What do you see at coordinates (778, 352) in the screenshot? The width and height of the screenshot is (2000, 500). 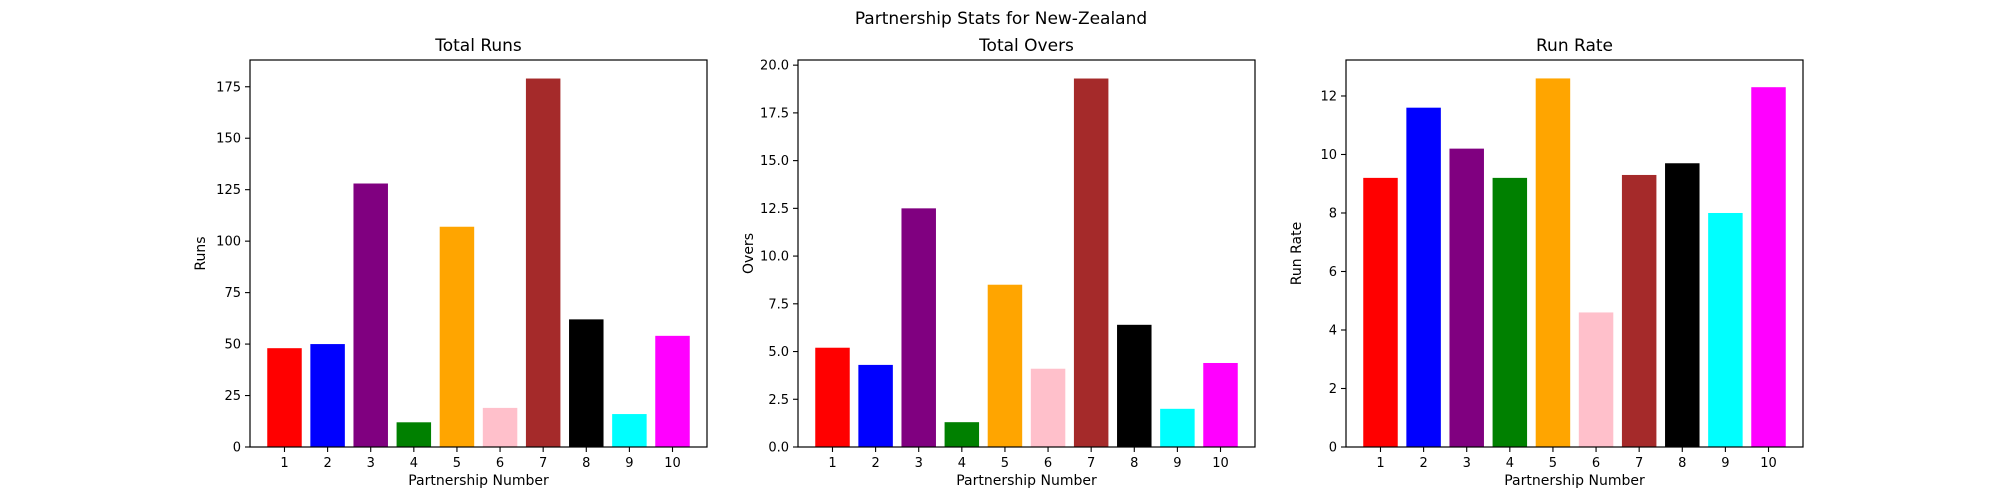 I see `y-tick-label: 5.0` at bounding box center [778, 352].